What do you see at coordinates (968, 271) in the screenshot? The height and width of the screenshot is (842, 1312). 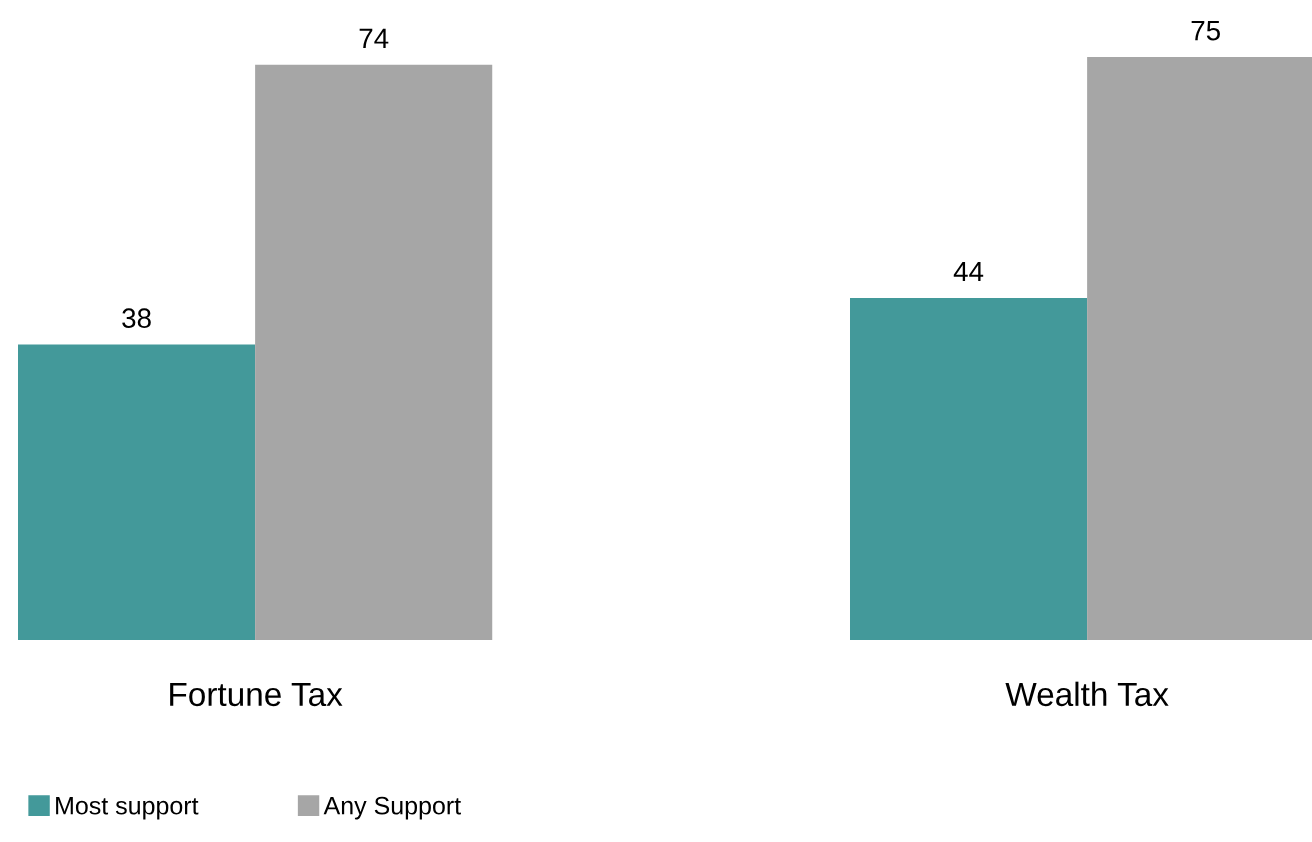 I see `data-label: 44` at bounding box center [968, 271].